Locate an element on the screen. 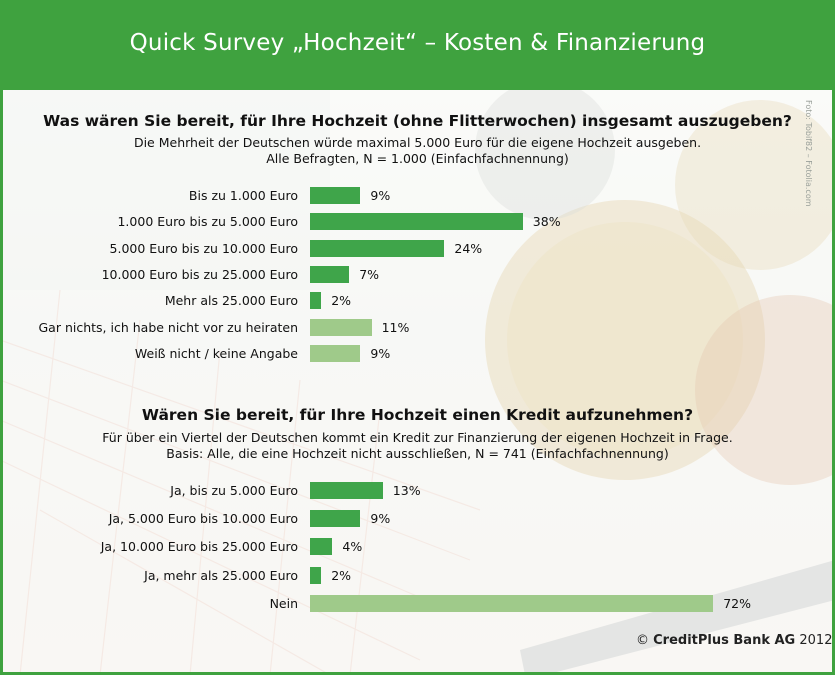 The width and height of the screenshot is (835, 675). chart2-category-label: Nein is located at coordinates (283, 603).